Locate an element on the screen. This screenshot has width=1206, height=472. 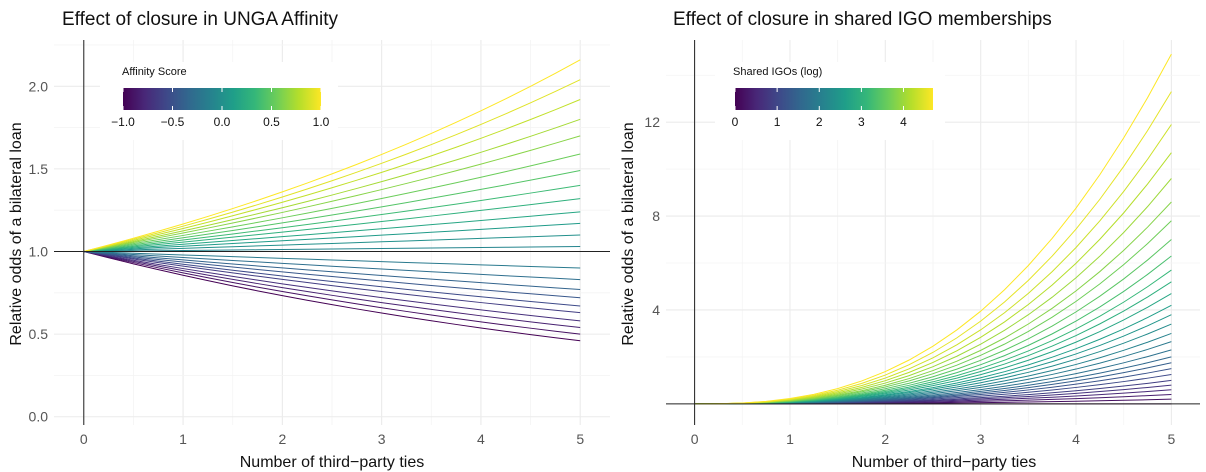
legend-tick-label: −1.0 is located at coordinates (123, 122).